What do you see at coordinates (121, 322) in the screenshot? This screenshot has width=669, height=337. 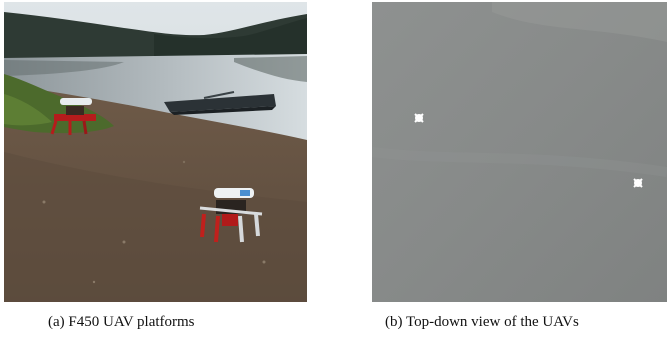 I see `caption-a: (a) F450 UAV platforms` at bounding box center [121, 322].